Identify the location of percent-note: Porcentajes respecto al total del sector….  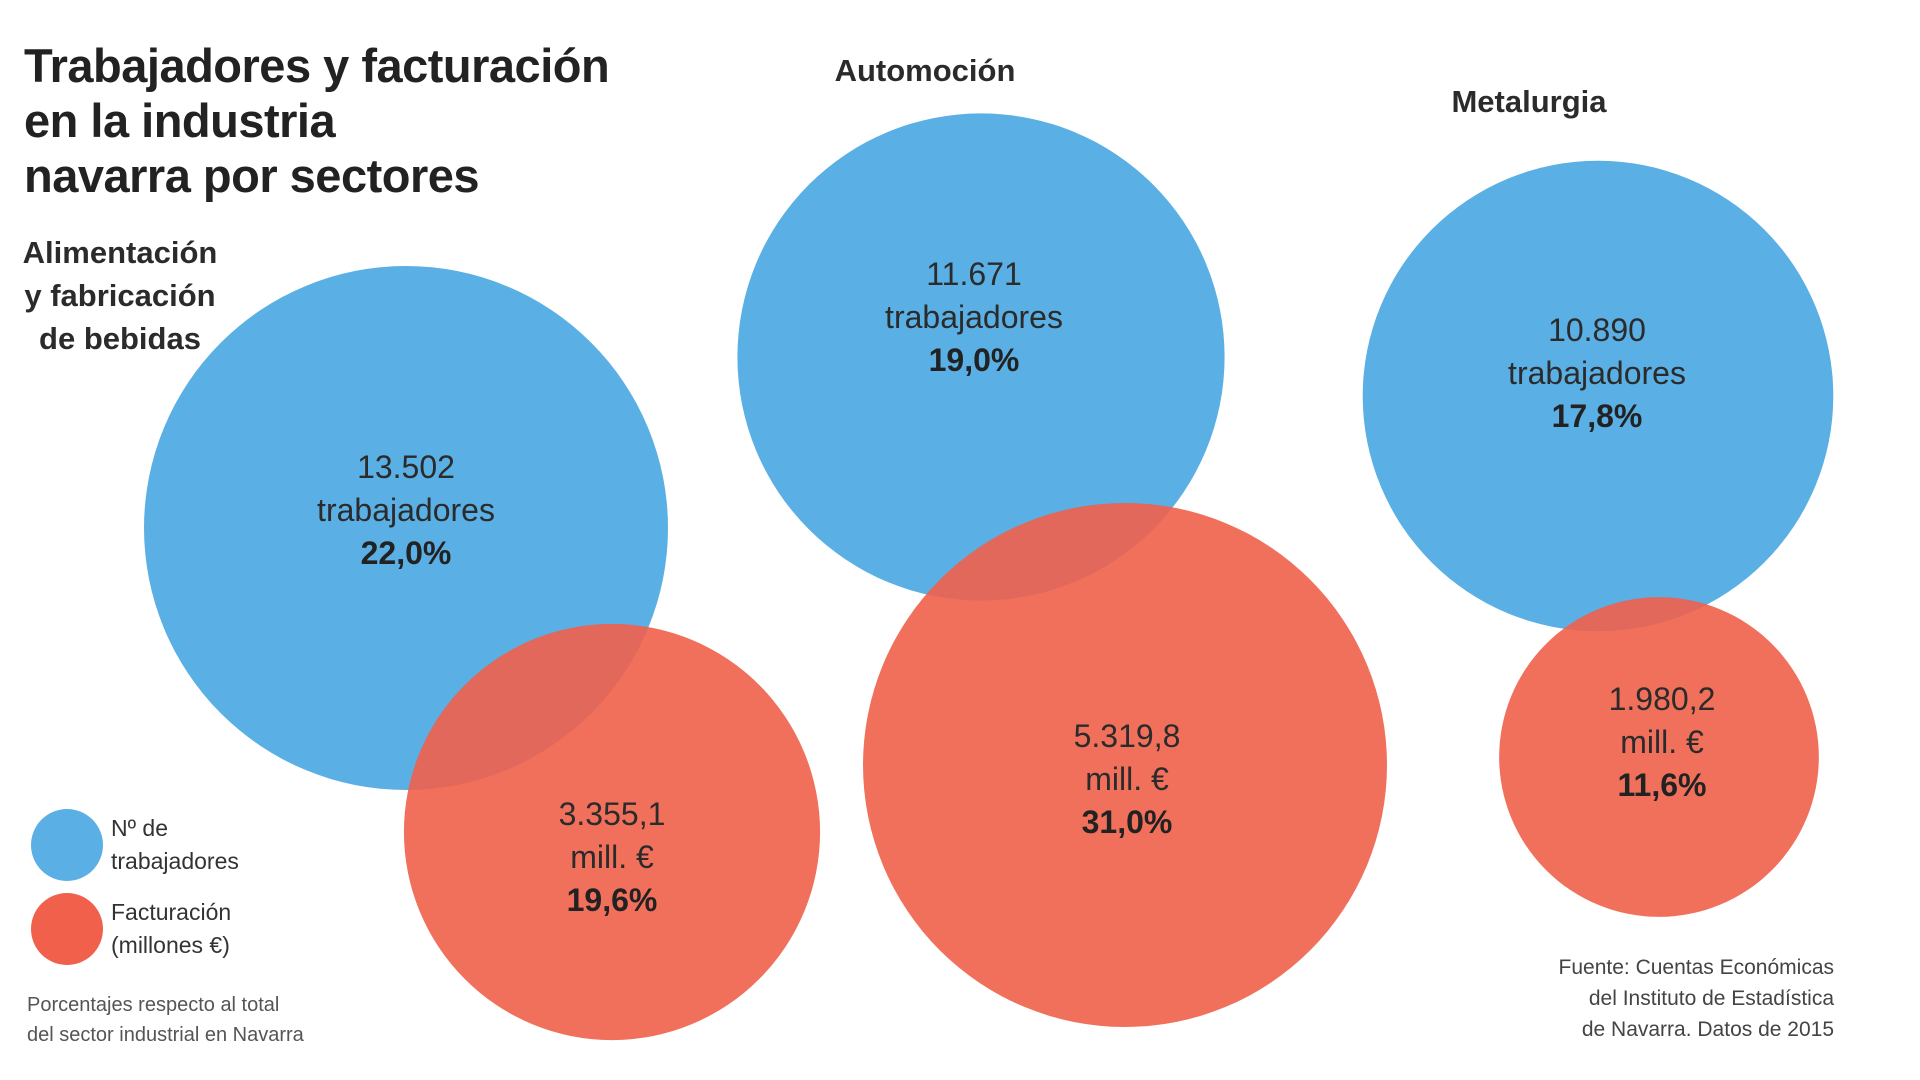
(165, 1020).